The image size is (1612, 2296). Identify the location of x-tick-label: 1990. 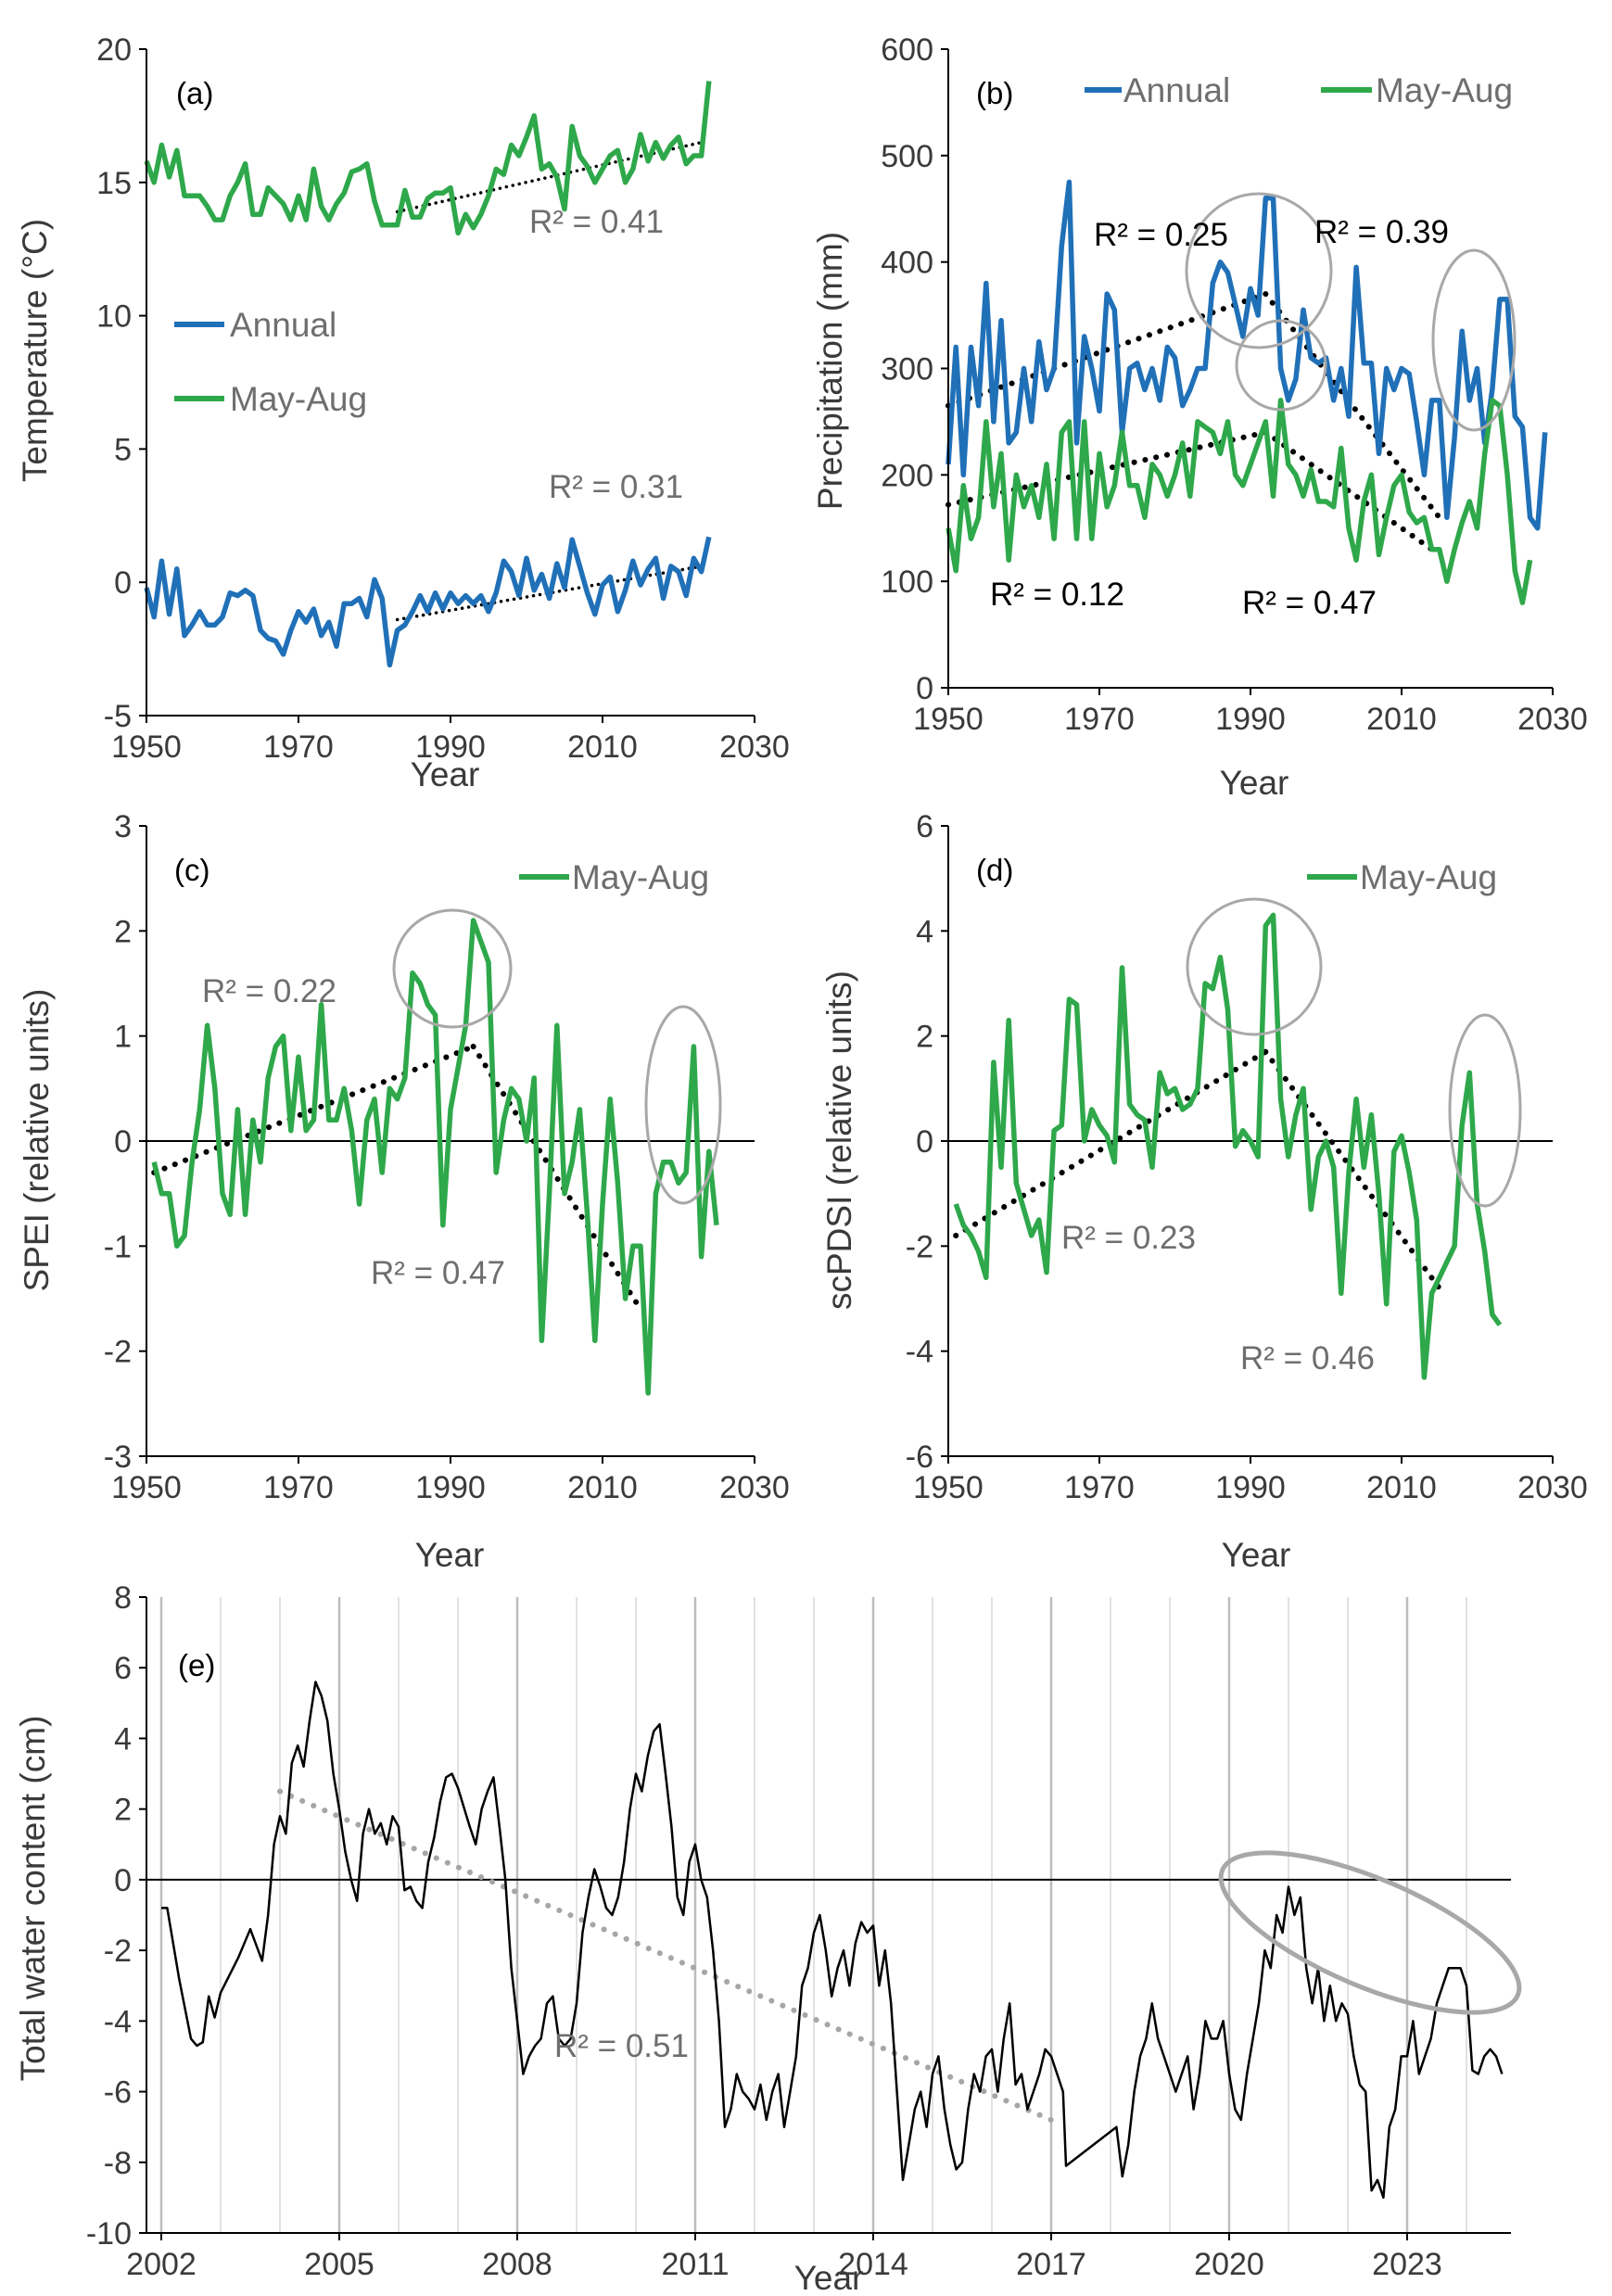
(450, 1487).